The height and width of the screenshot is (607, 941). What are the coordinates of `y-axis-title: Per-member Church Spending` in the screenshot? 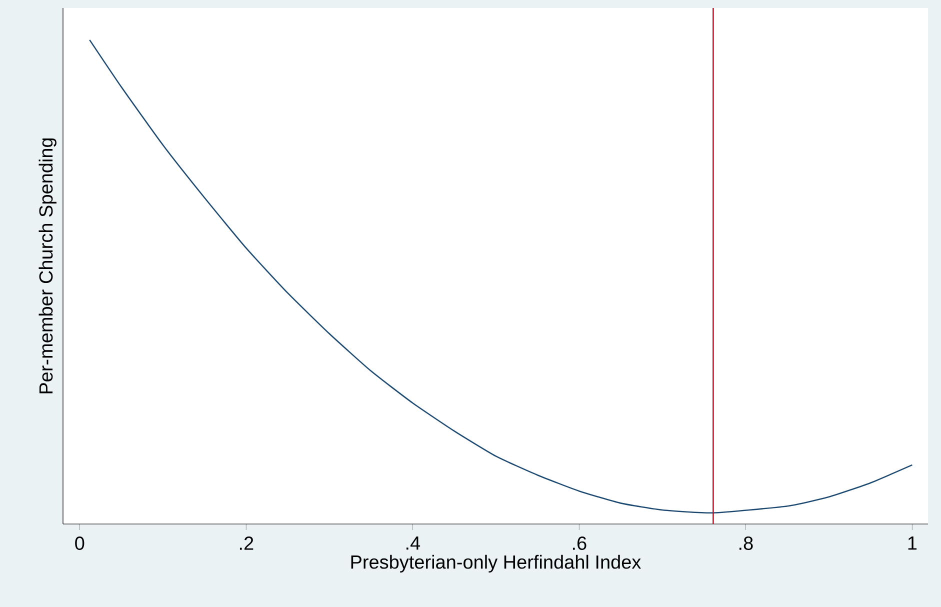 It's located at (47, 266).